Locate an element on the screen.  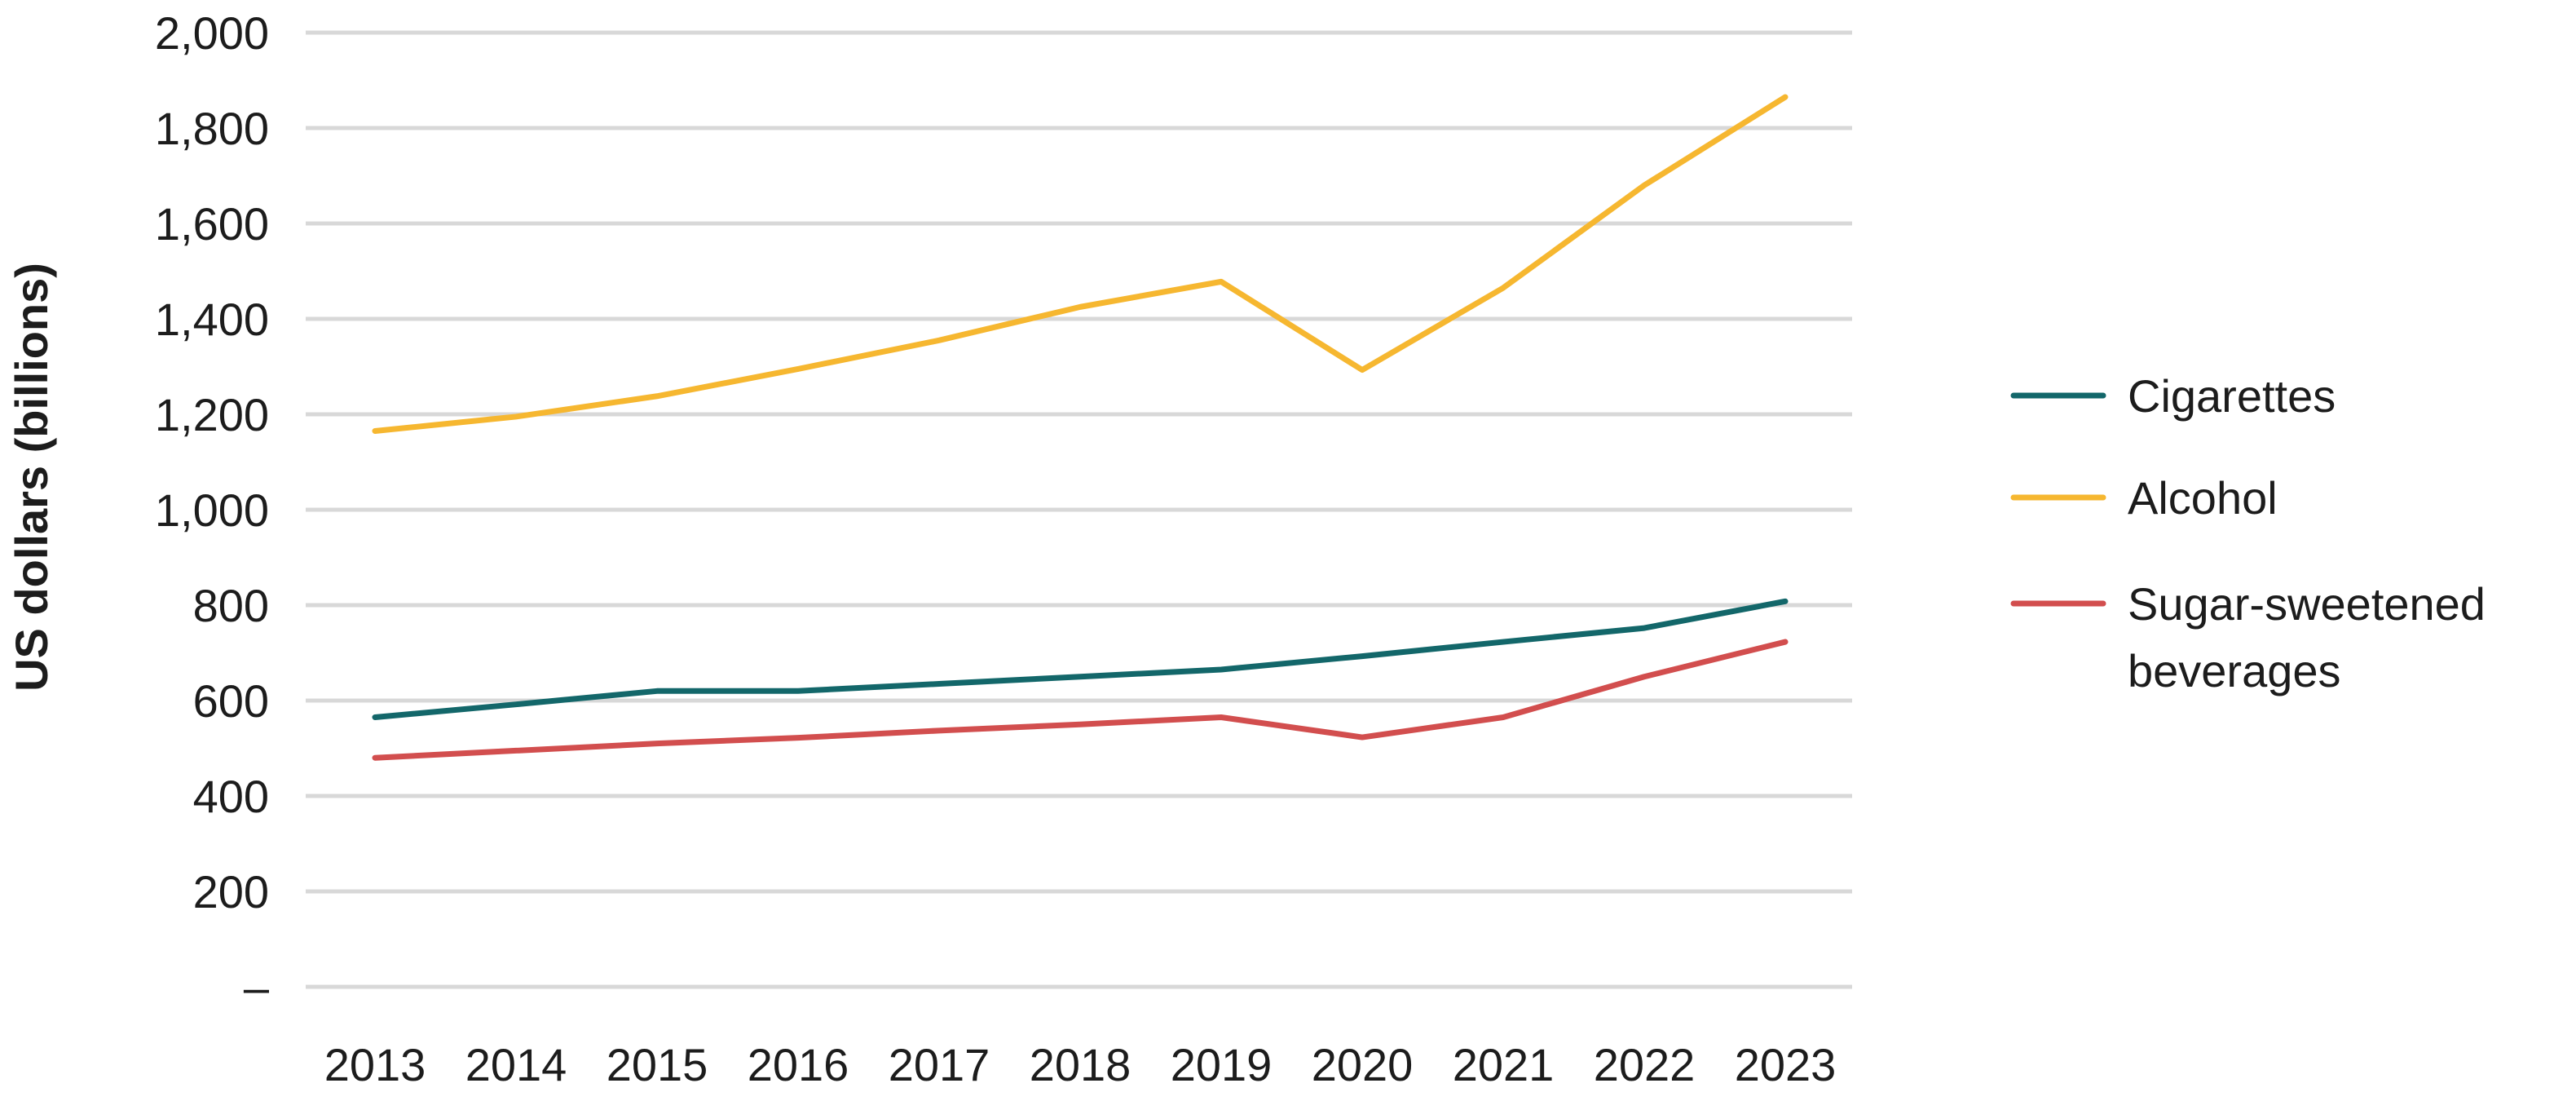
y-tick-label: 1,800 is located at coordinates (212, 128).